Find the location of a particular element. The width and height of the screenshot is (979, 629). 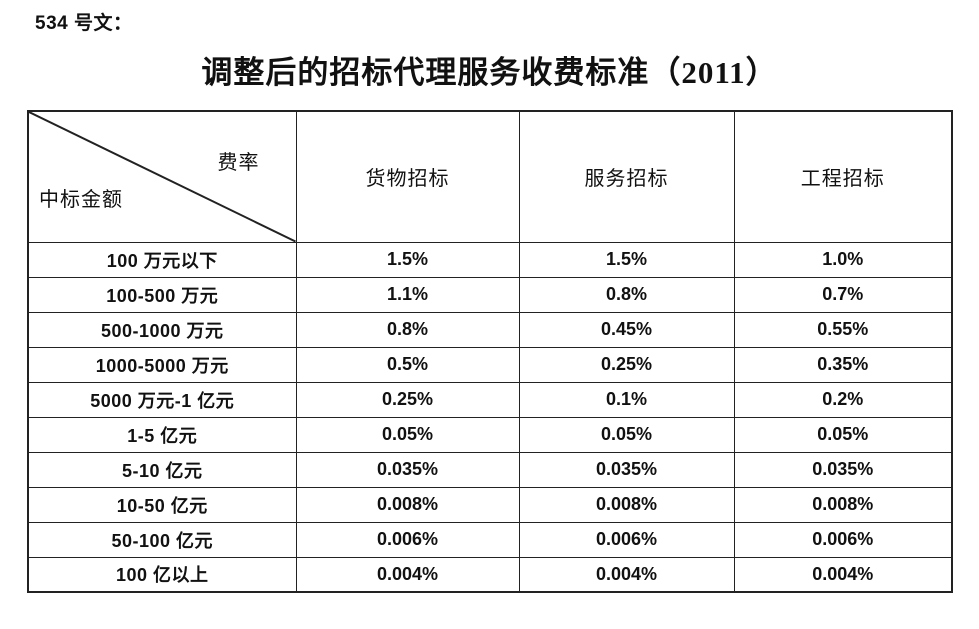

page-title: 调整后的招标代理服务收费标准（2011） is located at coordinates (489, 72).